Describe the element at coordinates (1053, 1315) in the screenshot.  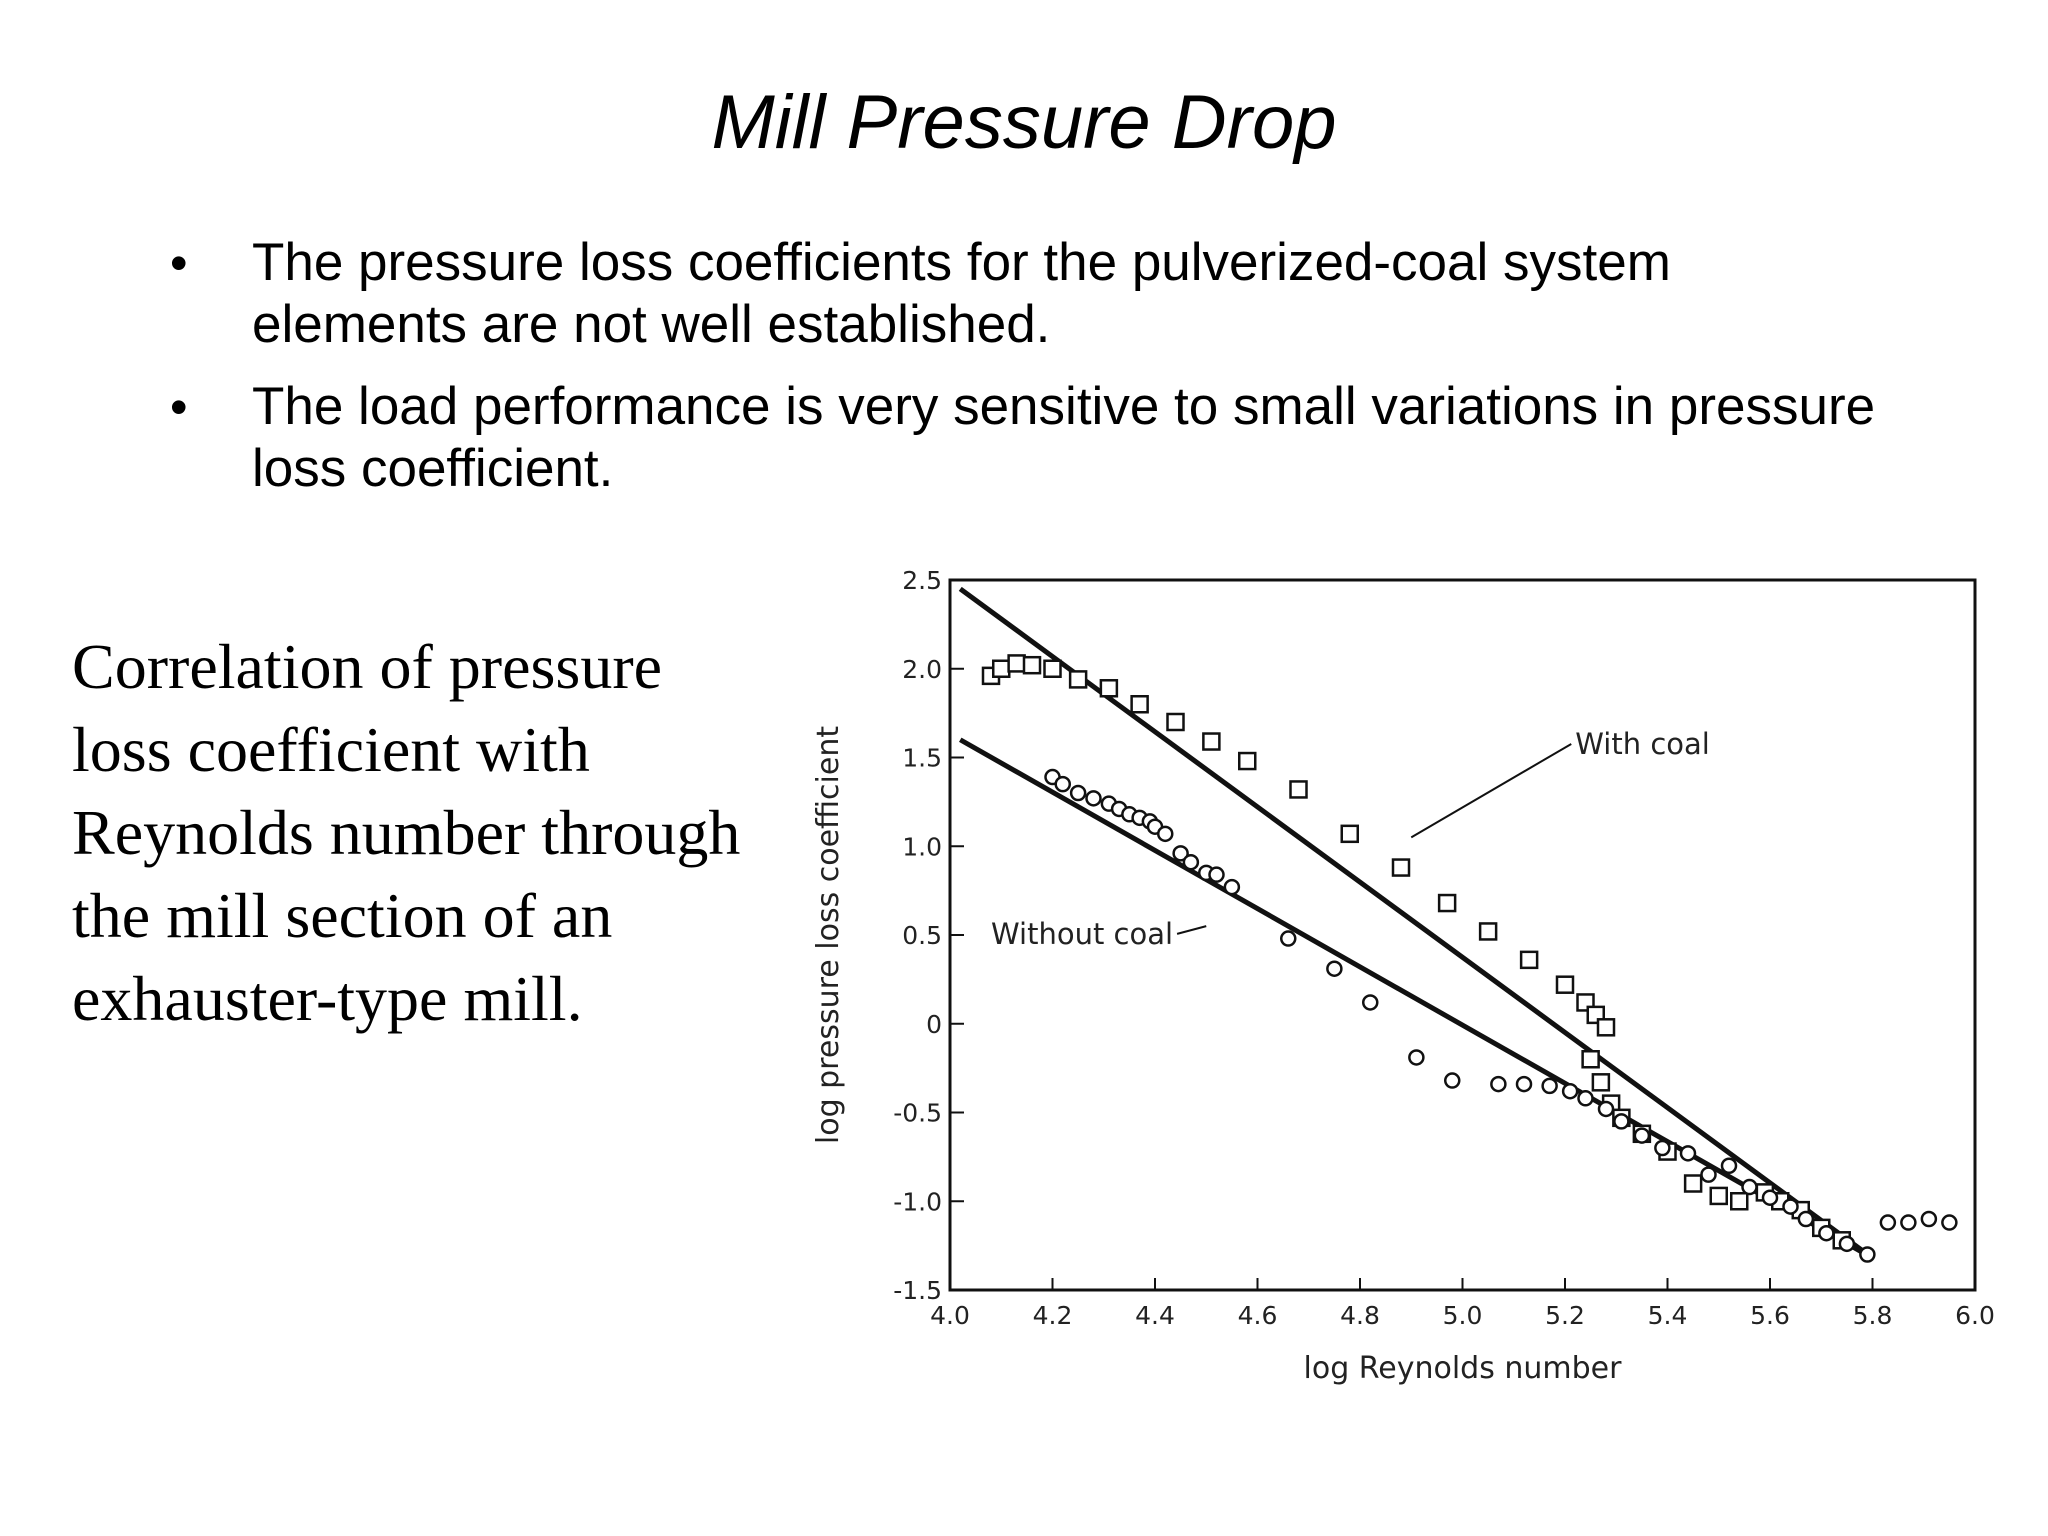
I see `x-tick-label: 4.2` at that location.